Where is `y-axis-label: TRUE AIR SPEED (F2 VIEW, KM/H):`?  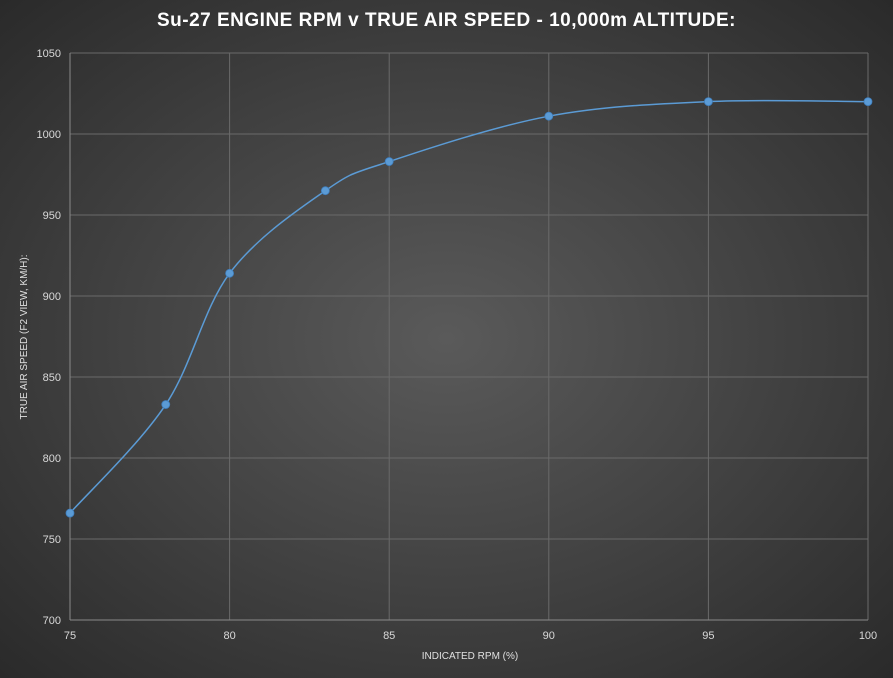 y-axis-label: TRUE AIR SPEED (F2 VIEW, KM/H): is located at coordinates (24, 336).